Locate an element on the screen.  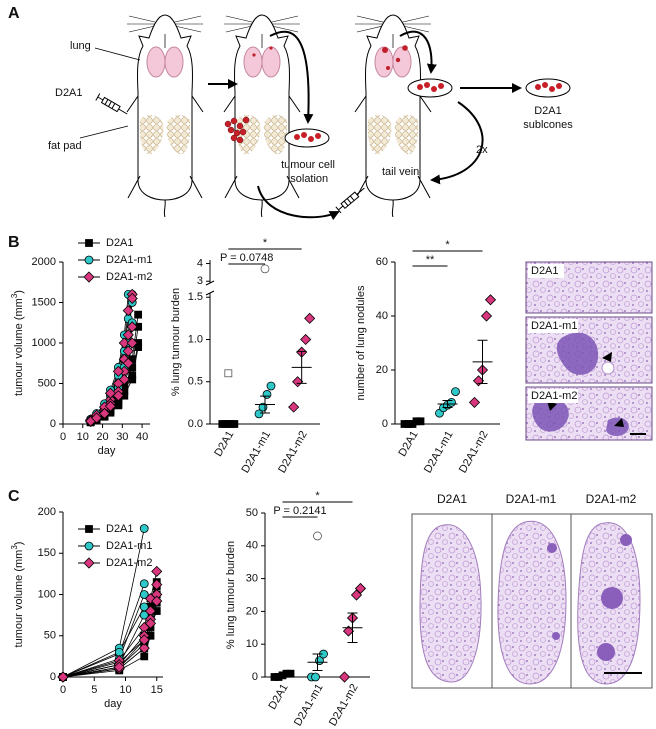
y-tick-label: 500 is located at coordinates (47, 383).